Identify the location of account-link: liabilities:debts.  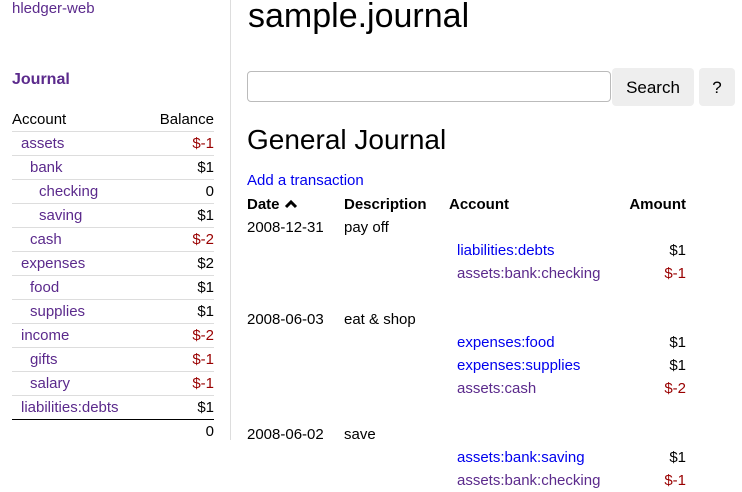
(70, 407).